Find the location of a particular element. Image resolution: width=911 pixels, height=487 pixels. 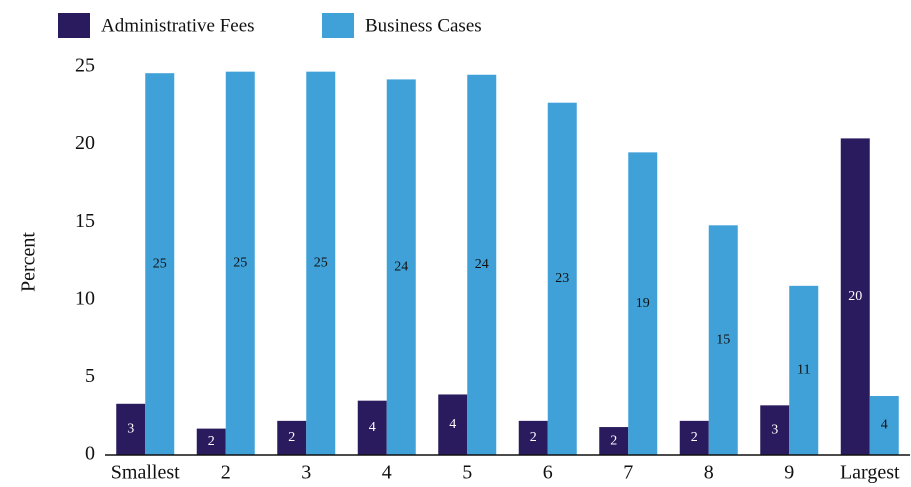

x-tick-label: 5 is located at coordinates (467, 473).